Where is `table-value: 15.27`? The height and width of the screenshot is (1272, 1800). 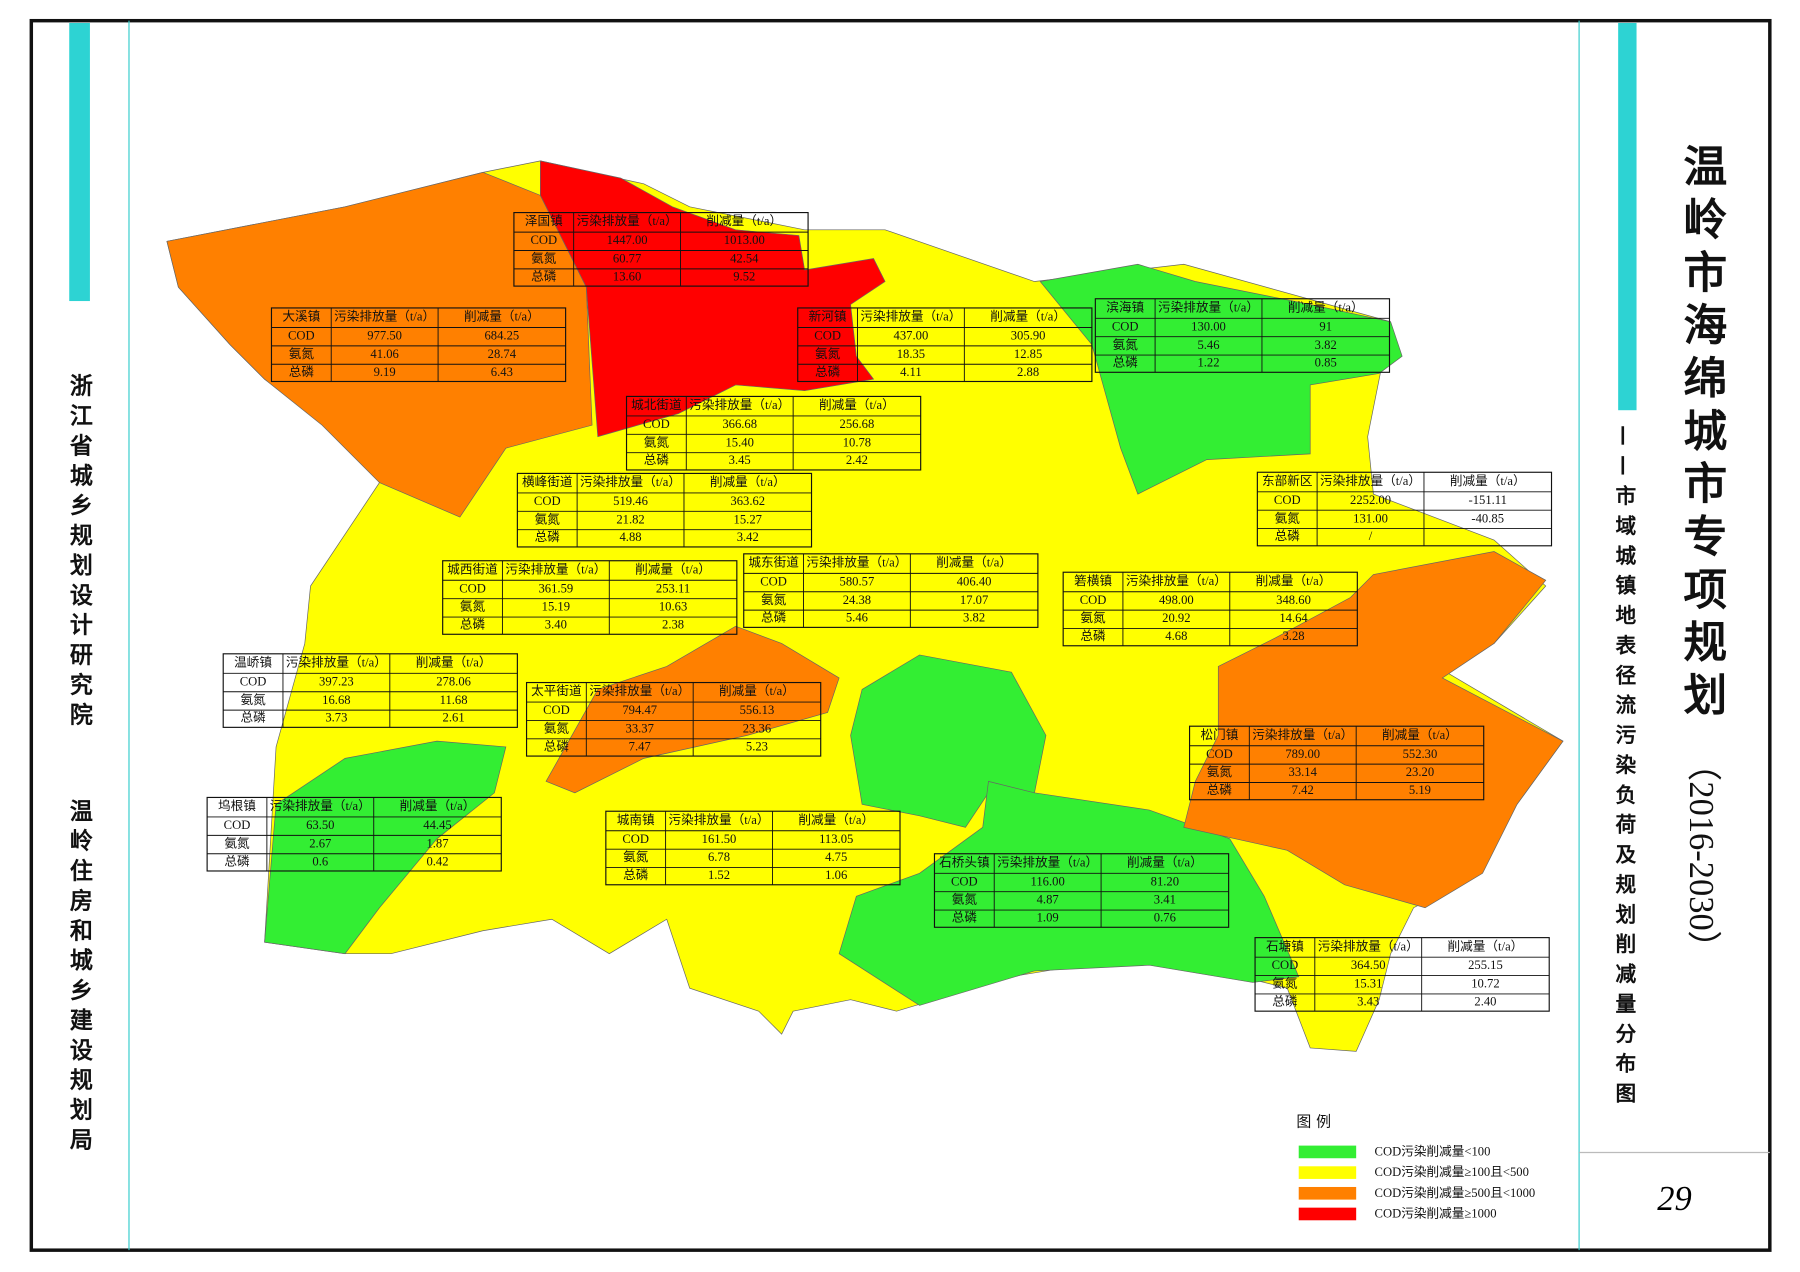
table-value: 15.27 is located at coordinates (748, 519).